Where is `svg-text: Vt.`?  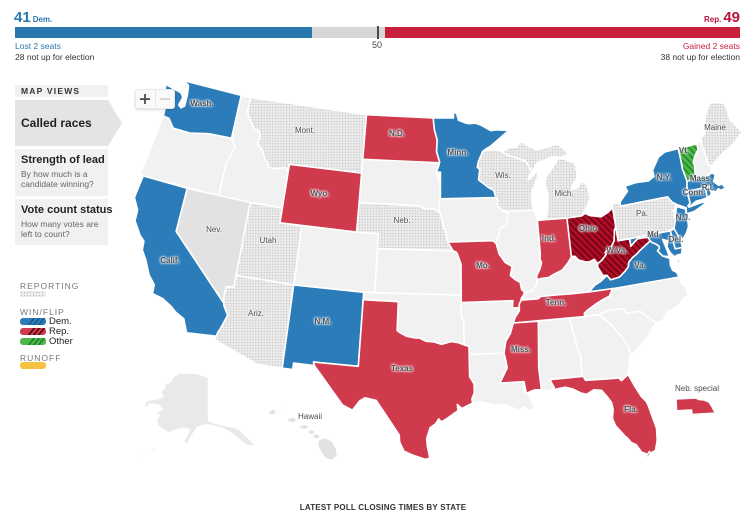
svg-text: Vt. is located at coordinates (684, 150).